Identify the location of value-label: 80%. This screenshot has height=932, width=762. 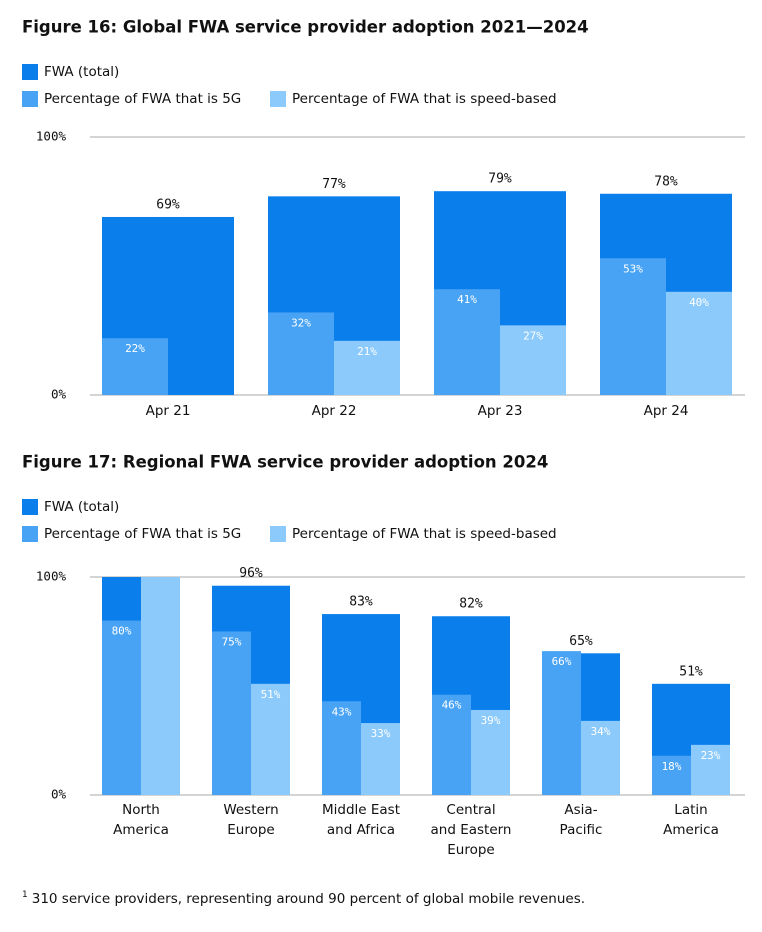
(122, 631).